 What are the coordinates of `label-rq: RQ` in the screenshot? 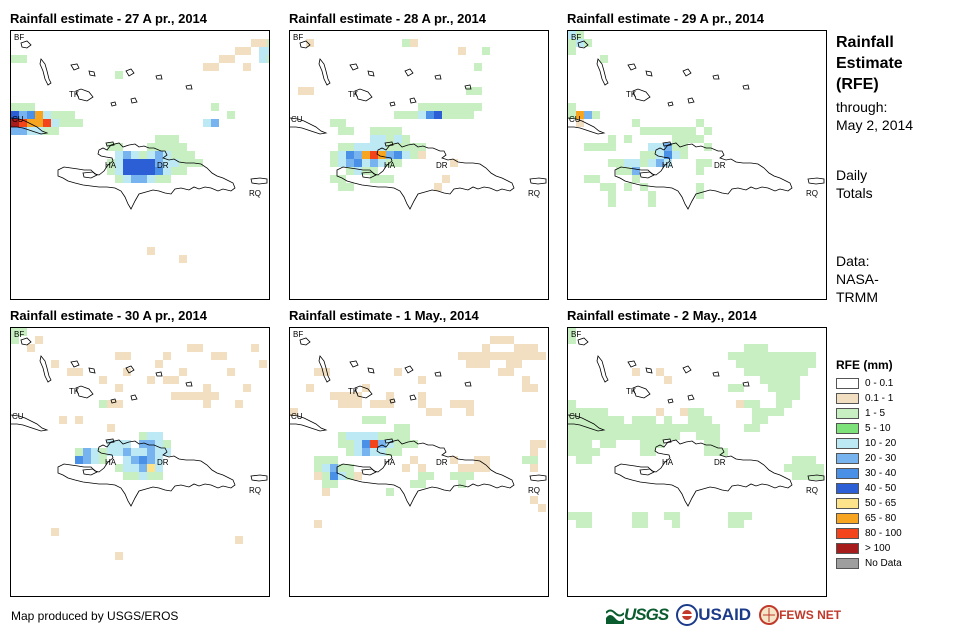 It's located at (534, 490).